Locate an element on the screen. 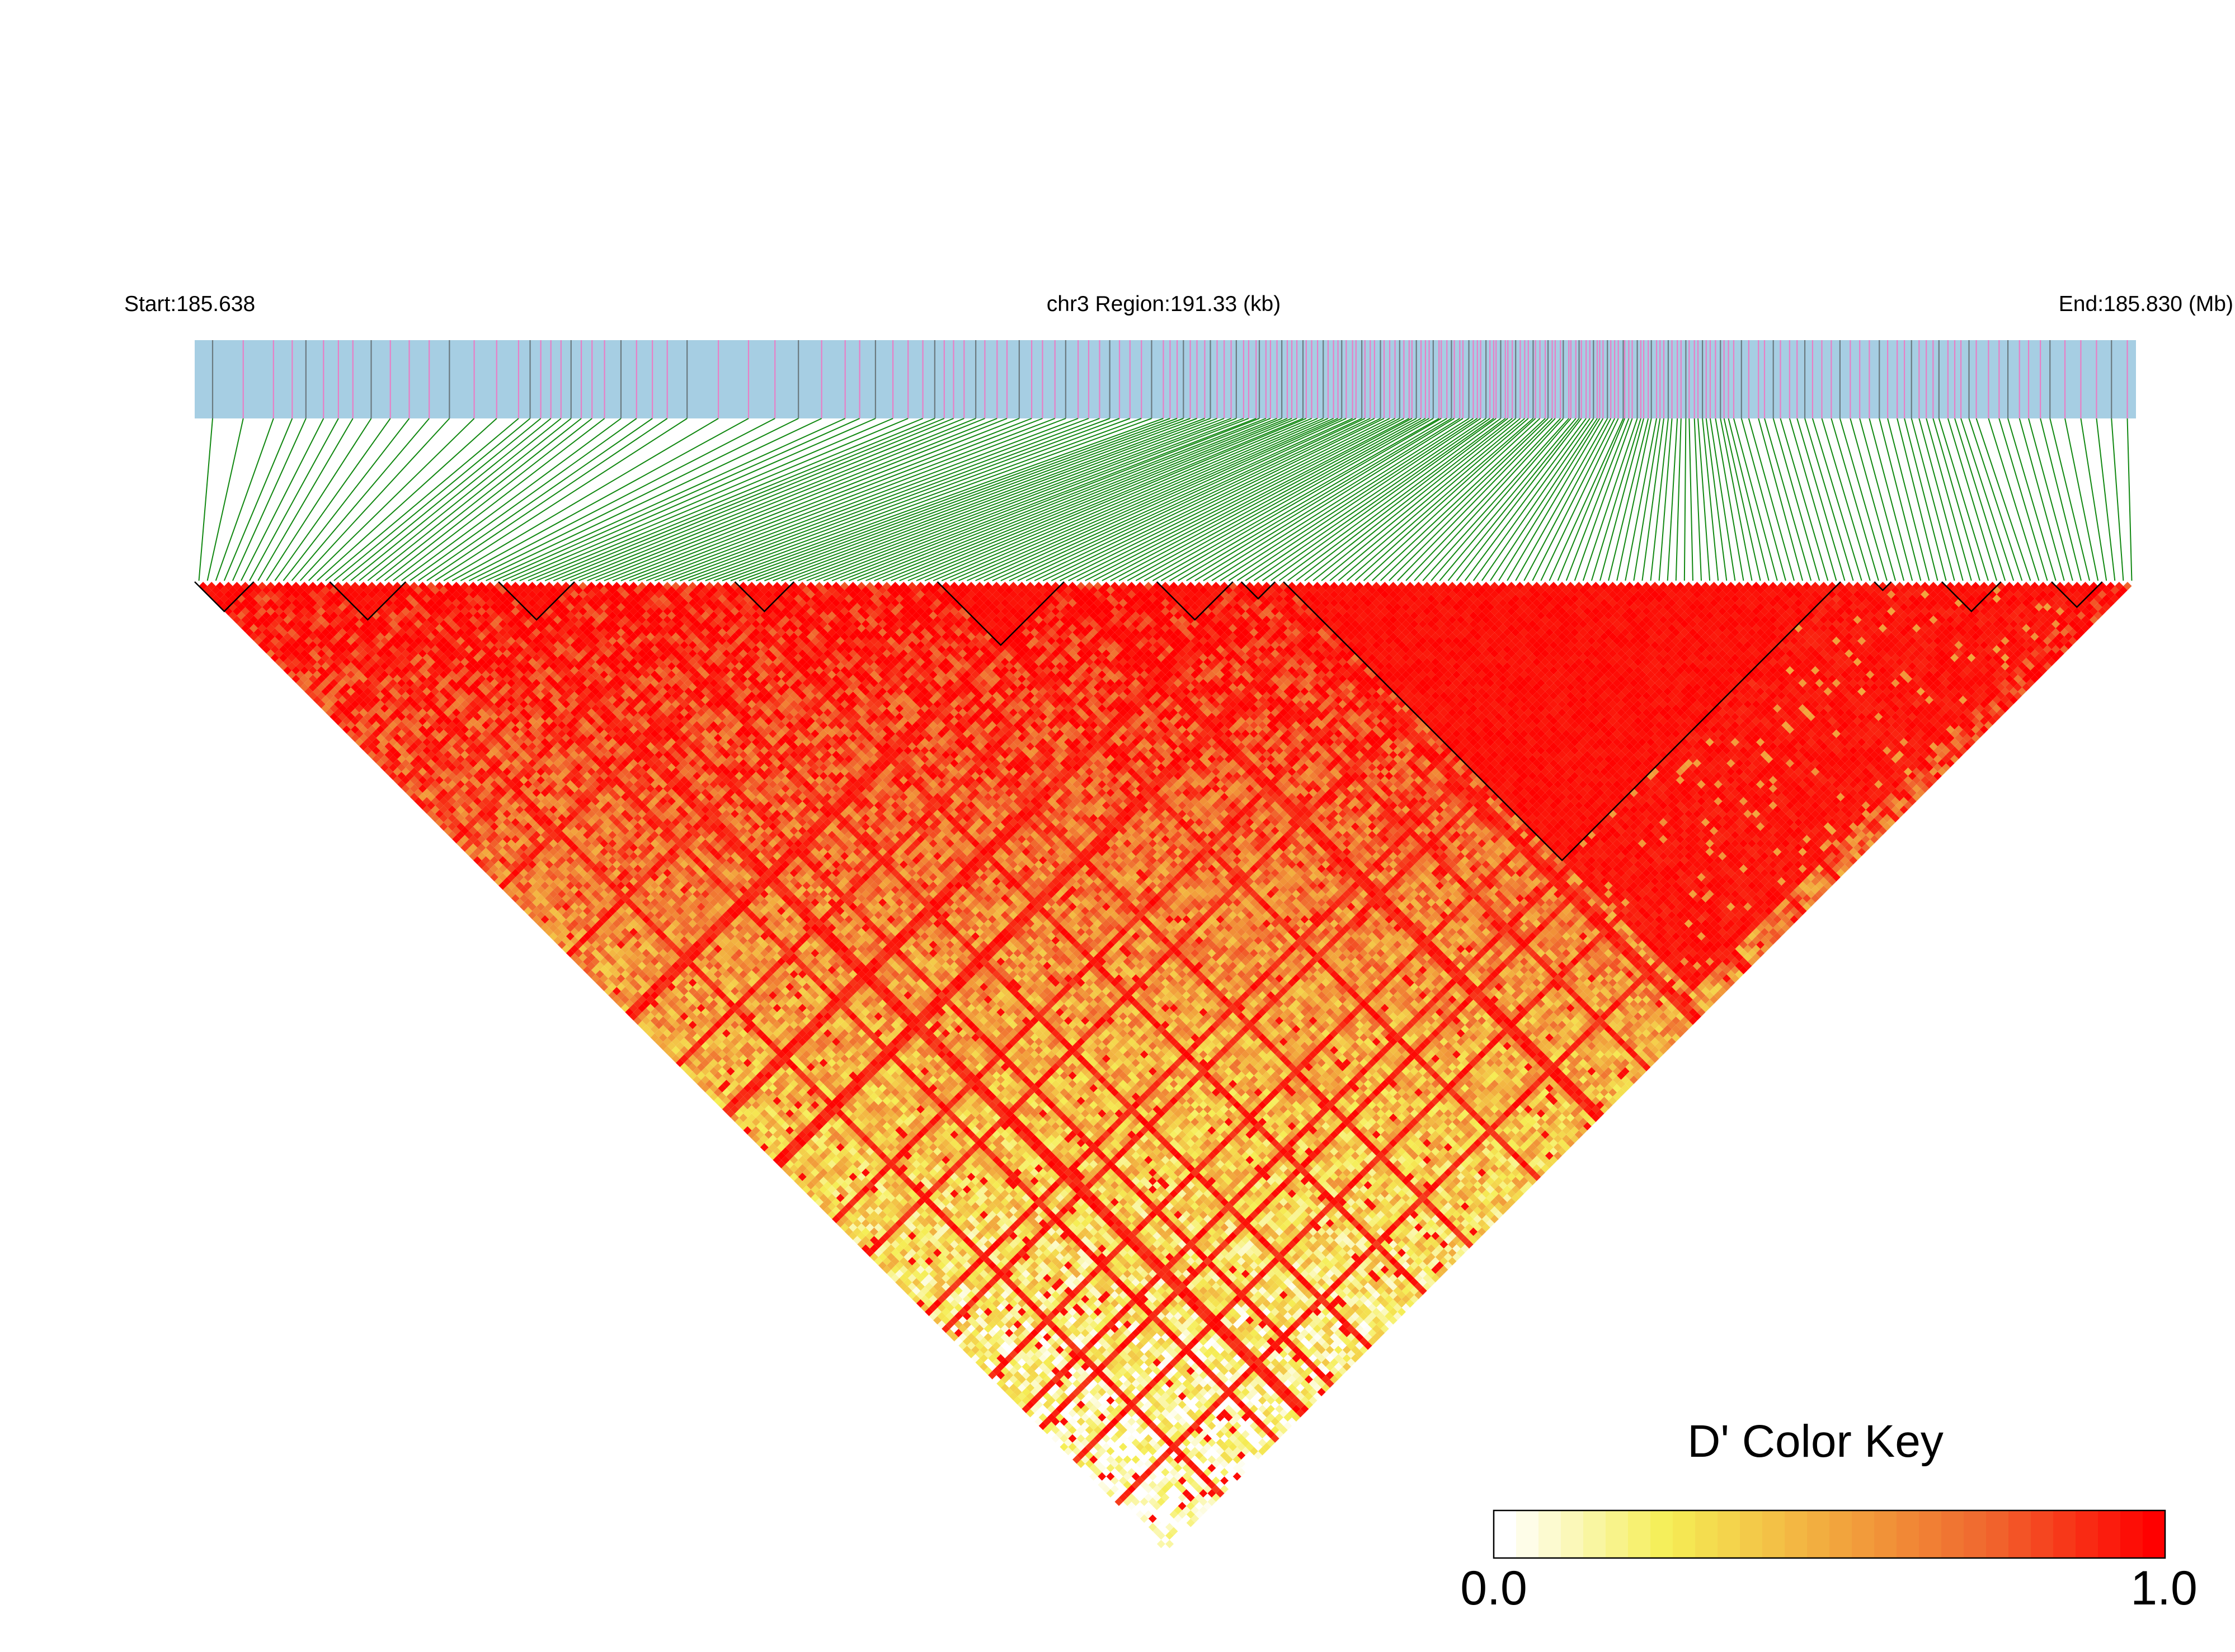  snp-connector-lines is located at coordinates (1165, 500).